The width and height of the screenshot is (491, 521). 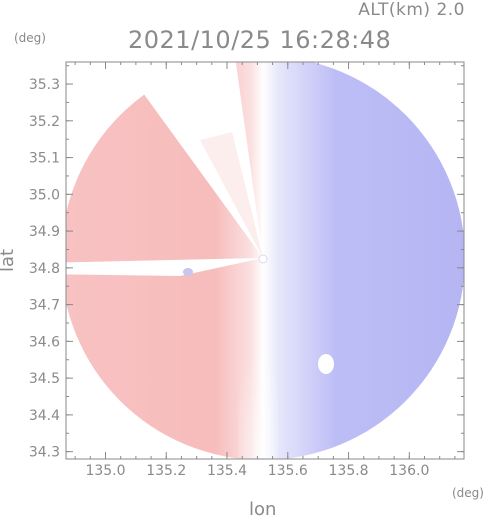 What do you see at coordinates (349, 471) in the screenshot?
I see `x-tick-label: 135.8` at bounding box center [349, 471].